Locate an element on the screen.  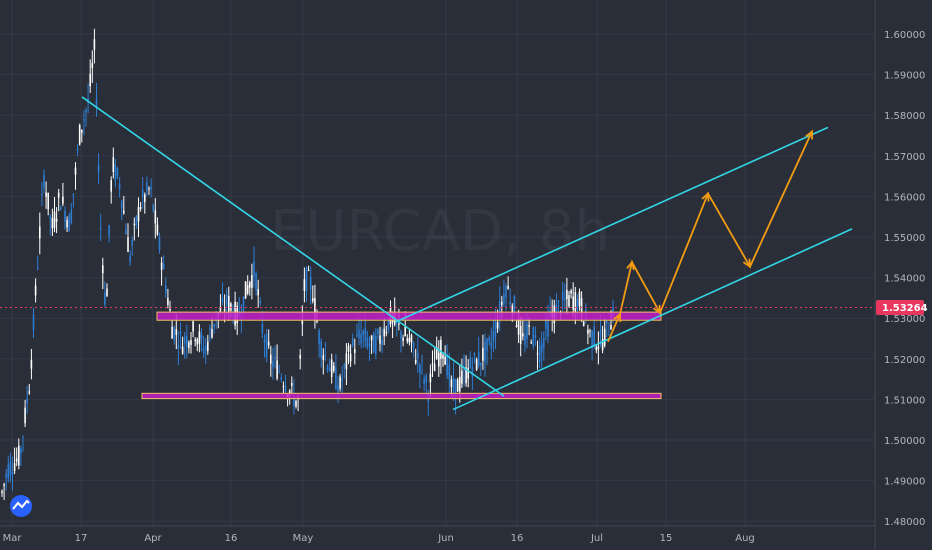
y-tick-label: 1.58000 is located at coordinates (904, 116).